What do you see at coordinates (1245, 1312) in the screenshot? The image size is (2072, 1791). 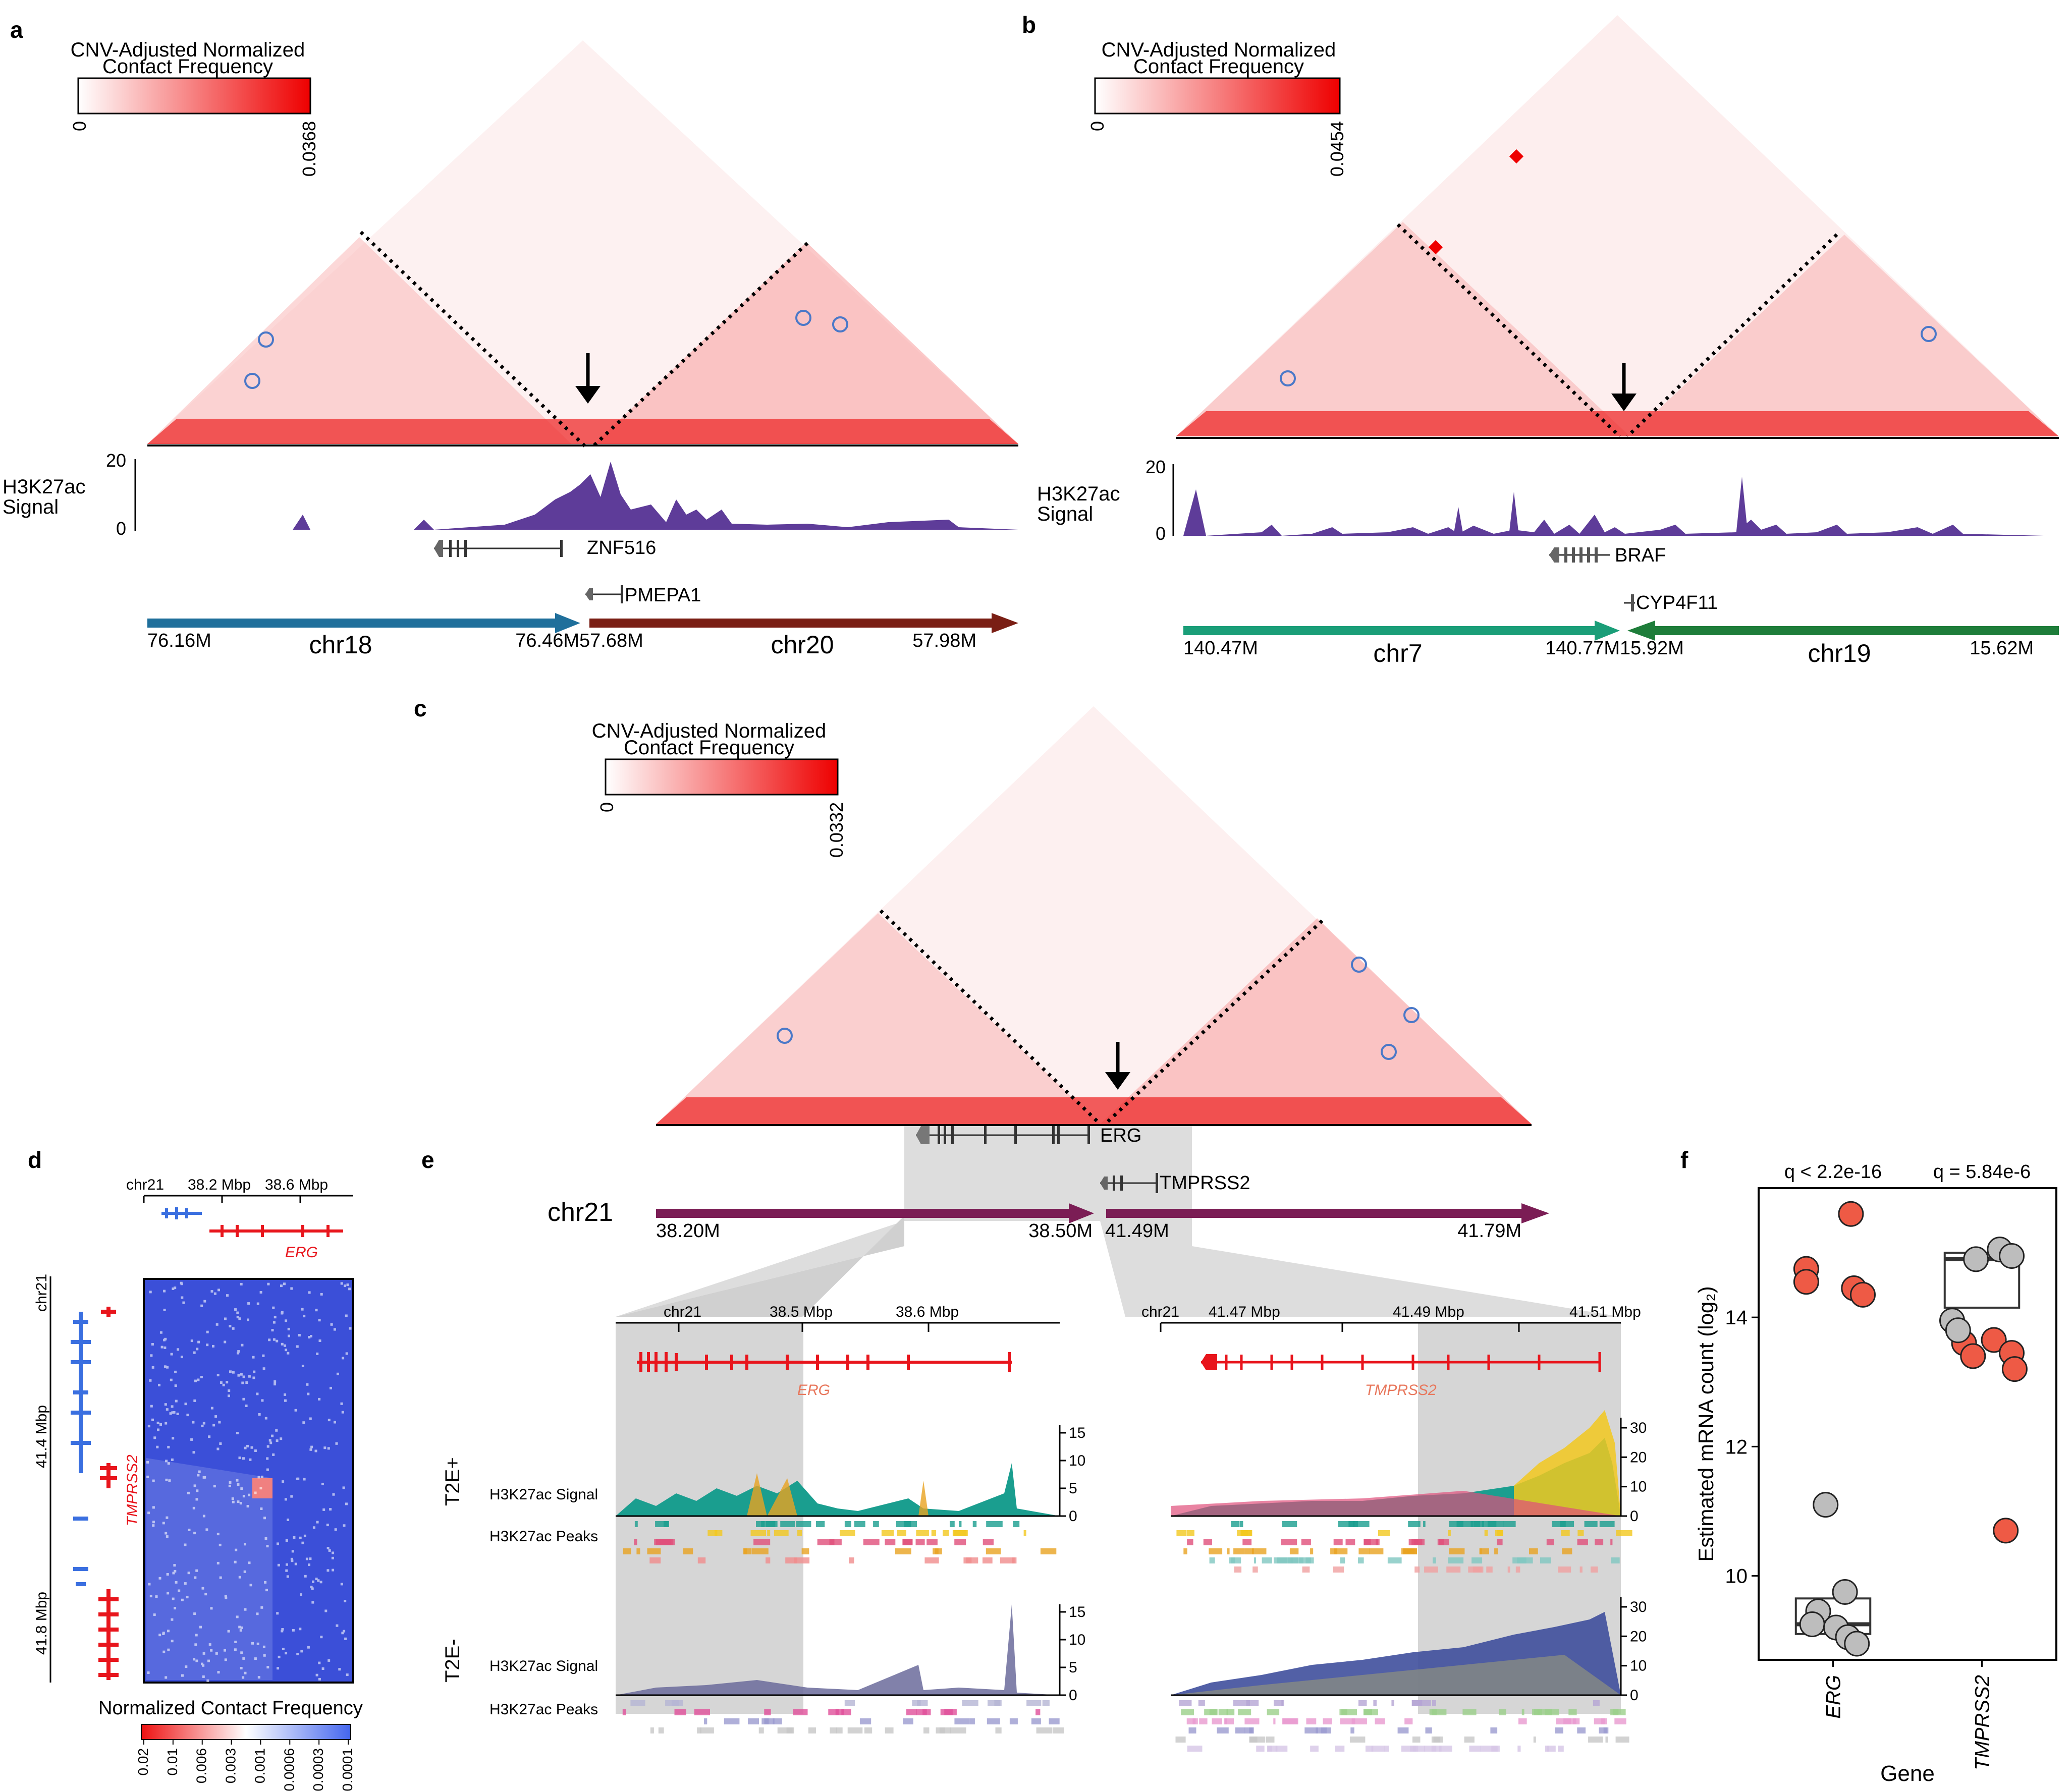 I see `axis-tick-label: 41.47 Mbp` at bounding box center [1245, 1312].